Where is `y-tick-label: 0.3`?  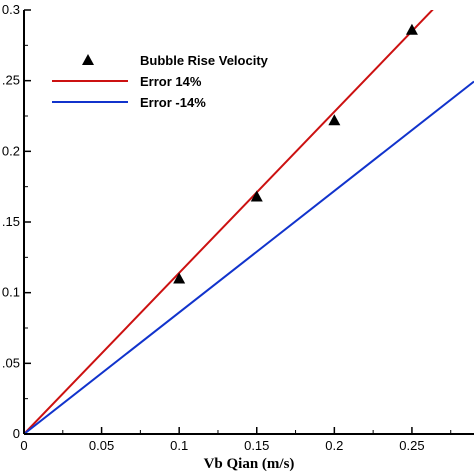 y-tick-label: 0.3 is located at coordinates (11, 9).